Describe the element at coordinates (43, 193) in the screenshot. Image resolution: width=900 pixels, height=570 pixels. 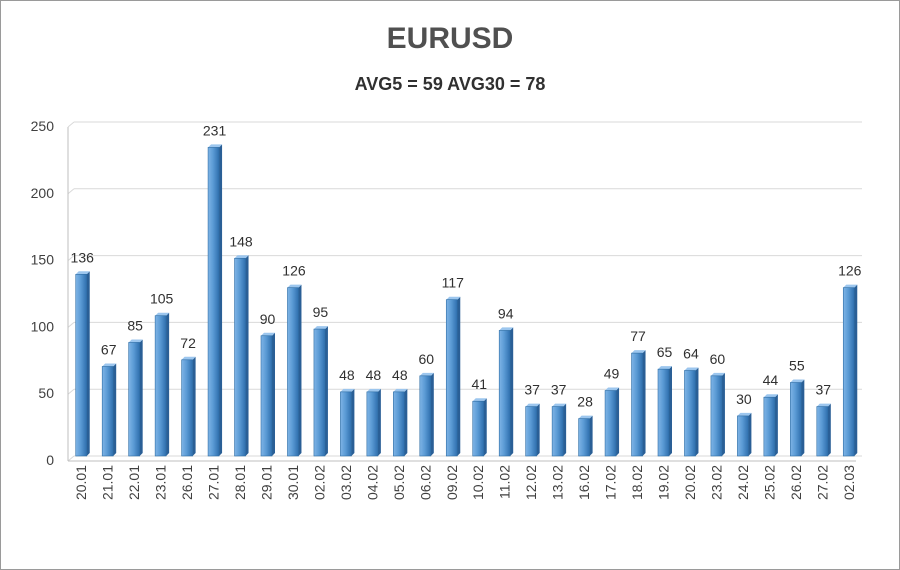
I see `y-tick-label: 200` at that location.